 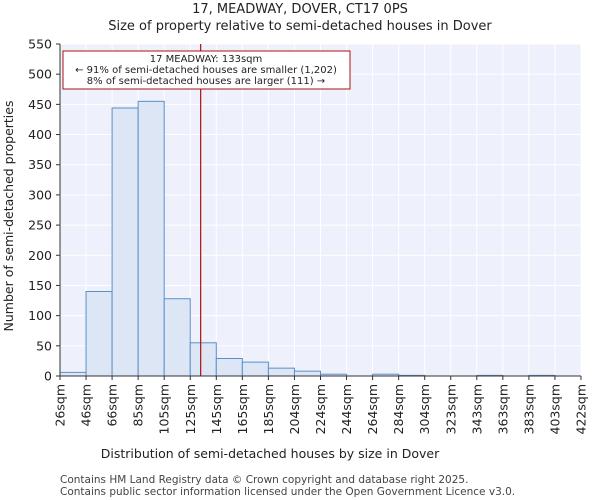 I want to click on x-tick-label: 422sqm, so click(x=581, y=409).